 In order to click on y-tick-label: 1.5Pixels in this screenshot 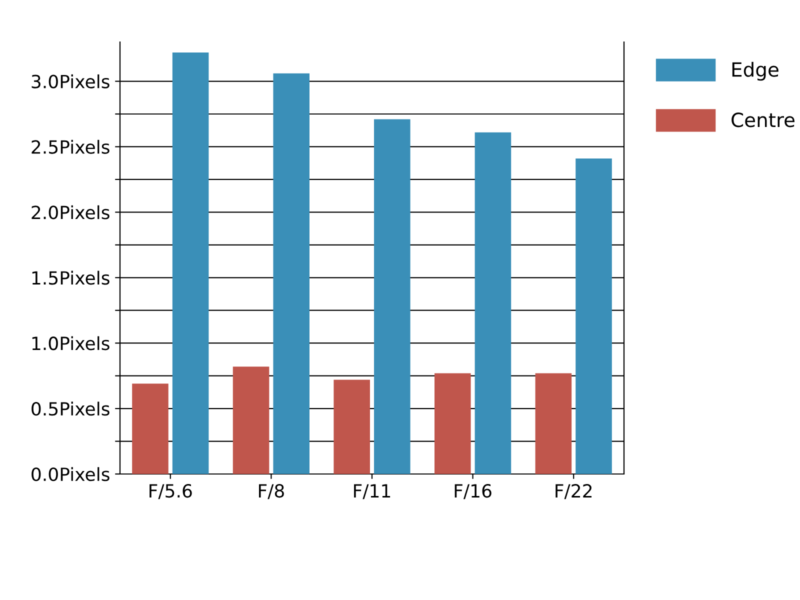, I will do `click(71, 277)`.